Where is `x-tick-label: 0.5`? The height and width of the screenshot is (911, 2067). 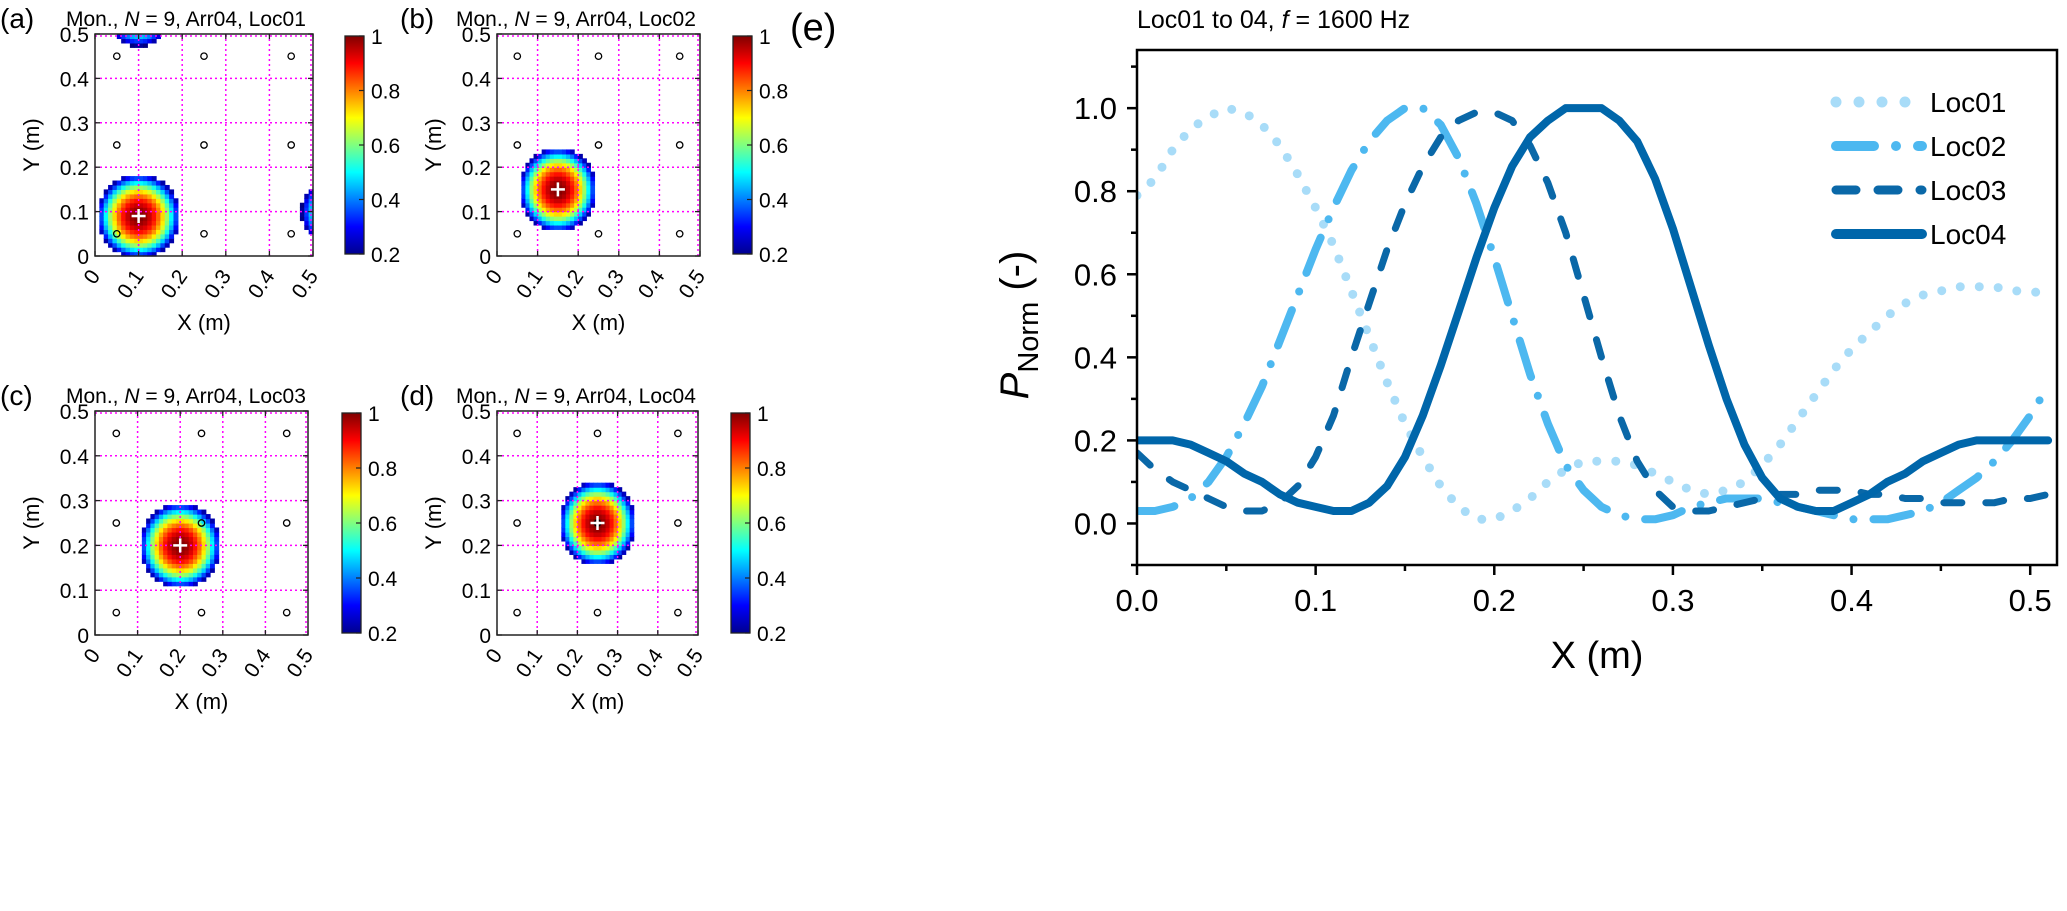
x-tick-label: 0.5 is located at coordinates (691, 663).